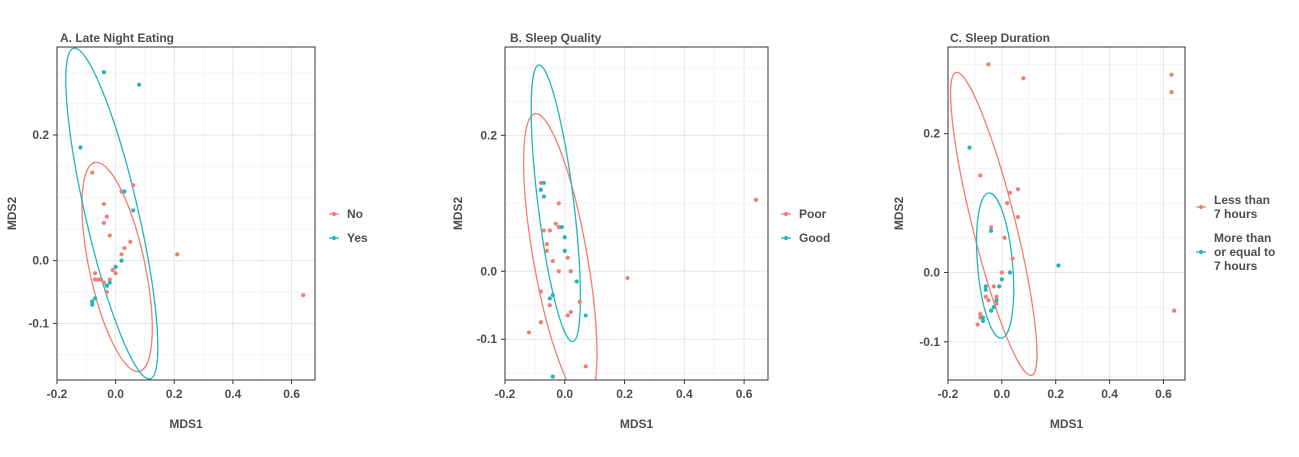  Describe the element at coordinates (117, 38) in the screenshot. I see `chart-title: A. Late Night Eating` at that location.